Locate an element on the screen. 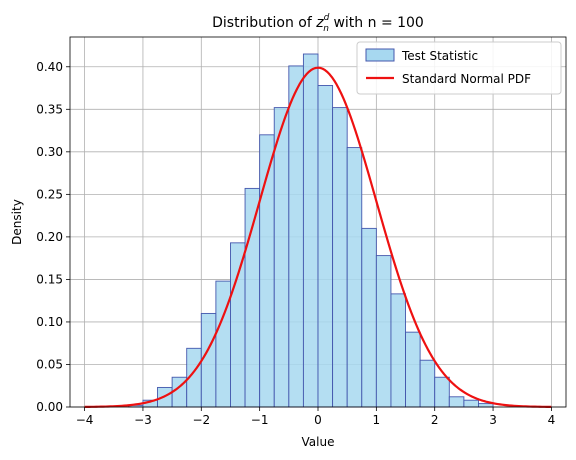  legend-pdf-label: Standard Normal PDF is located at coordinates (466, 79).